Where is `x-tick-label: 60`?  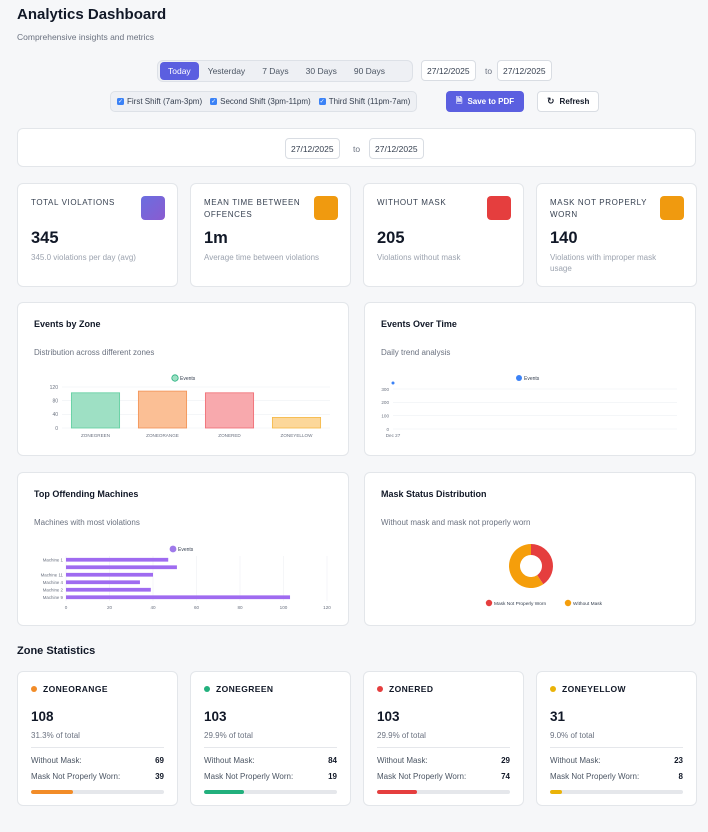 x-tick-label: 60 is located at coordinates (197, 607).